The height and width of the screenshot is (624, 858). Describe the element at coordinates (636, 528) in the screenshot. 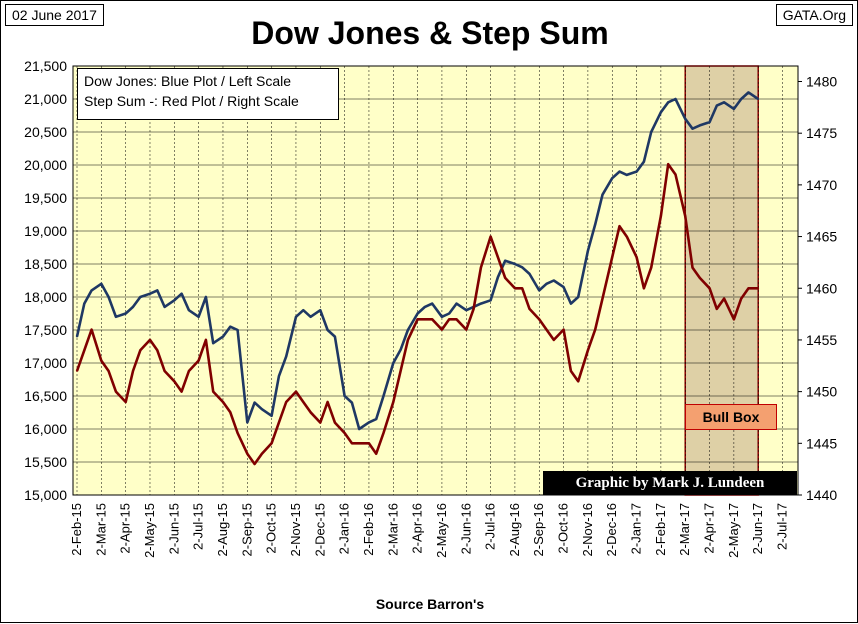

I see `x-axis-tick-label: 2-Jan-17` at that location.